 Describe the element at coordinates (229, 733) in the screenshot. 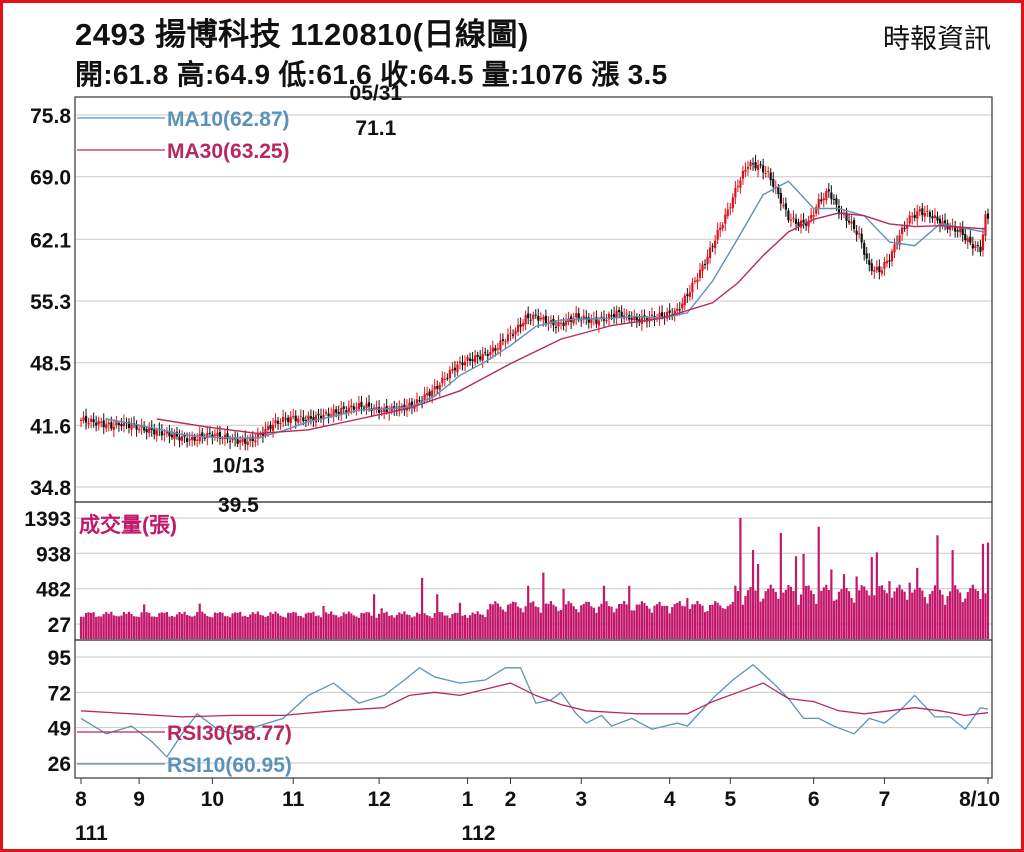

I see `rsi-legend-0: RSI30(58.77)` at that location.